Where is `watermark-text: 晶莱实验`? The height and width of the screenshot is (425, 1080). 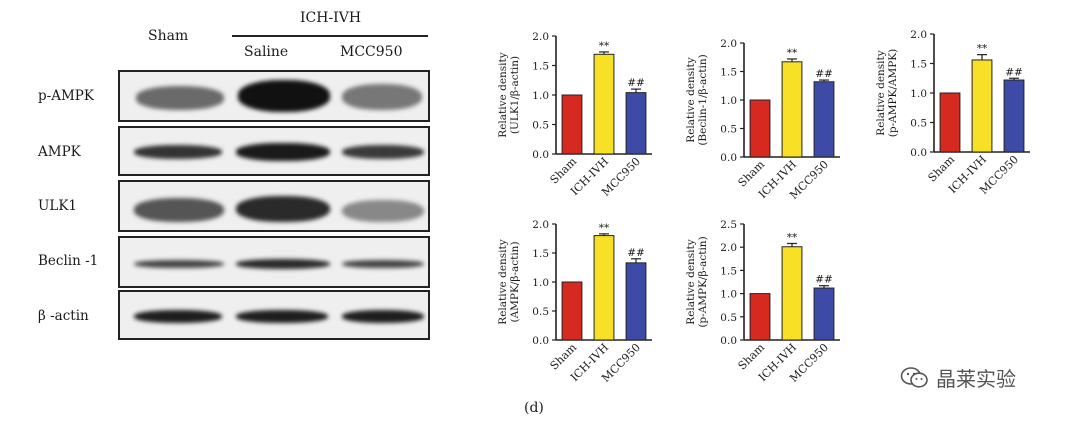 watermark-text: 晶莱实验 is located at coordinates (976, 379).